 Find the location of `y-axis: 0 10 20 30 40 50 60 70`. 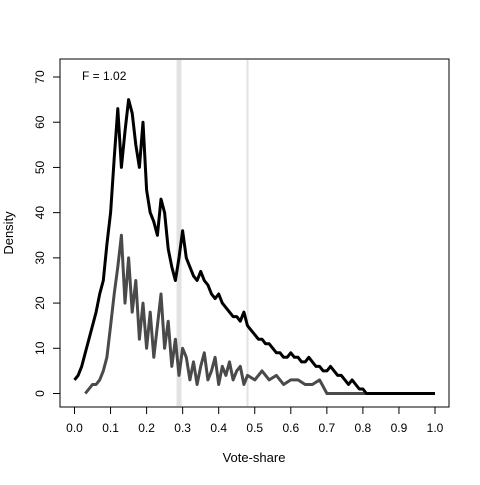

y-axis: 0 10 20 30 40 50 60 70 is located at coordinates (47, 233).